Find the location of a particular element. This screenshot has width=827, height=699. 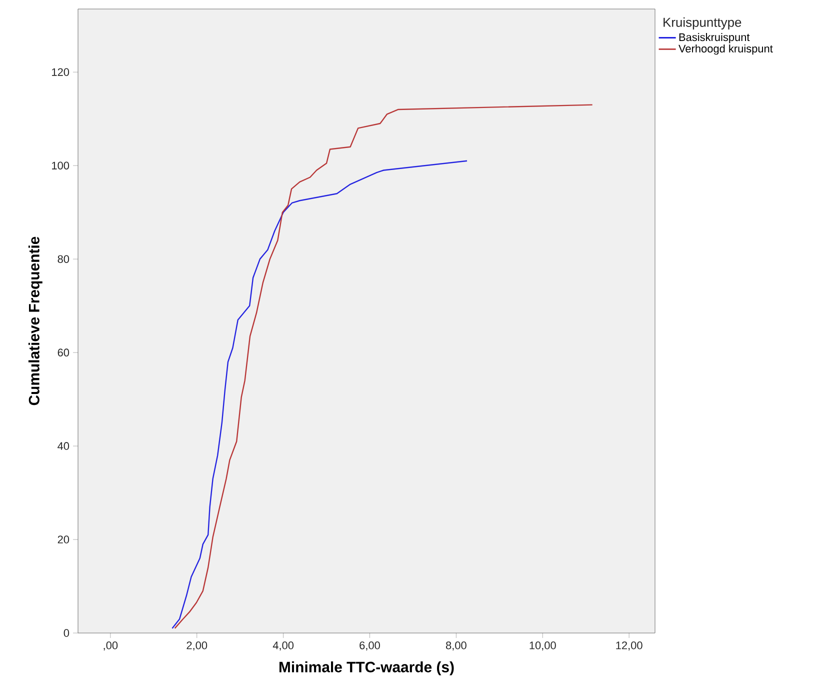

x-axis-title: Minimale TTC-waarde (s) is located at coordinates (366, 668).